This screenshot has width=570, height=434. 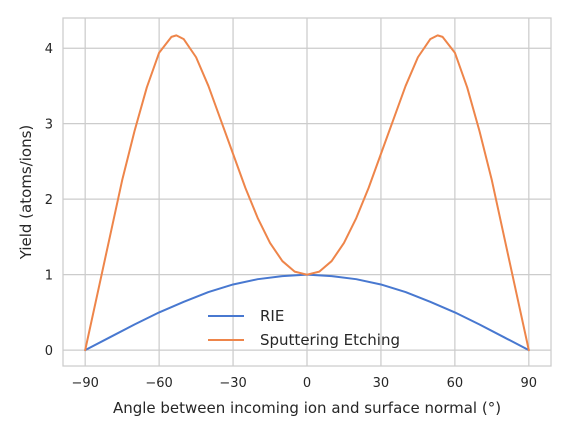 I want to click on y-tick-label: 1, so click(x=49, y=276).